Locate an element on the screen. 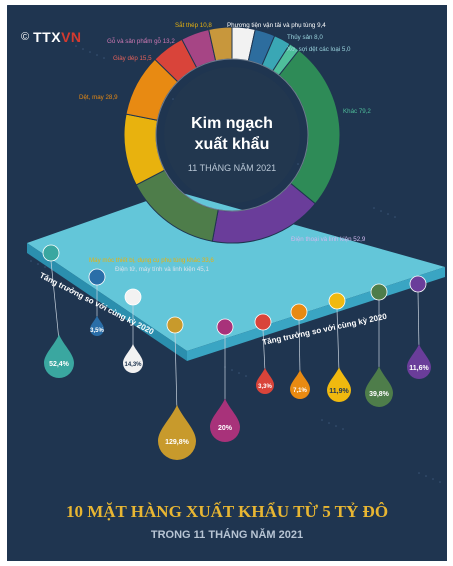 The height and width of the screenshot is (566, 453). slice-label: Thủy sản 8,0 is located at coordinates (305, 37).